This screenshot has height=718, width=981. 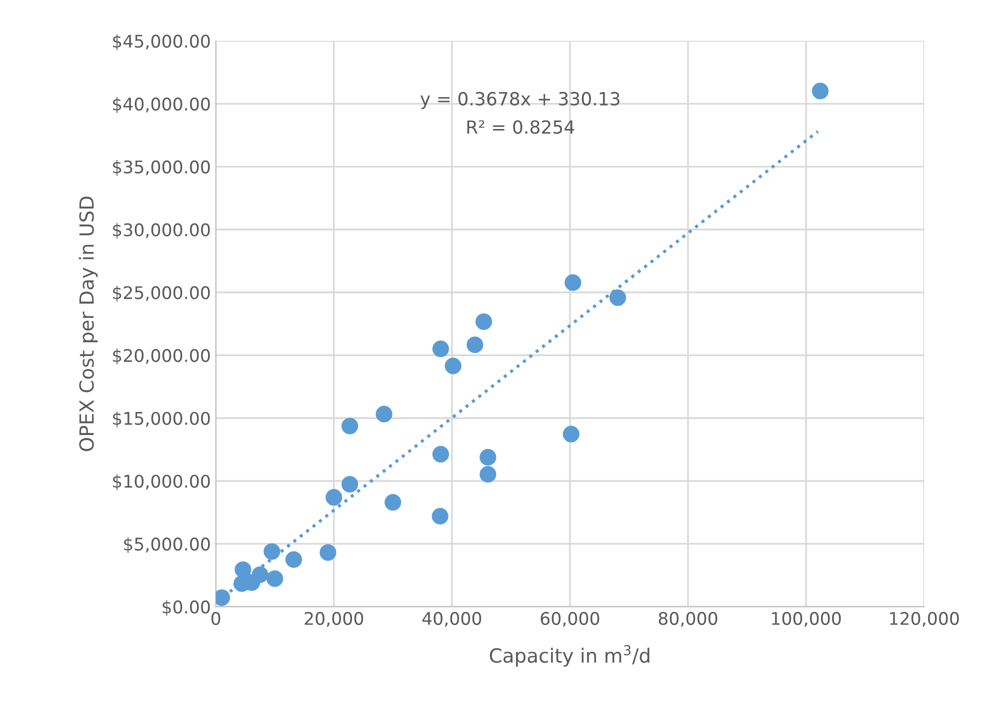 What do you see at coordinates (806, 619) in the screenshot?
I see `x-tick-label: 100,000` at bounding box center [806, 619].